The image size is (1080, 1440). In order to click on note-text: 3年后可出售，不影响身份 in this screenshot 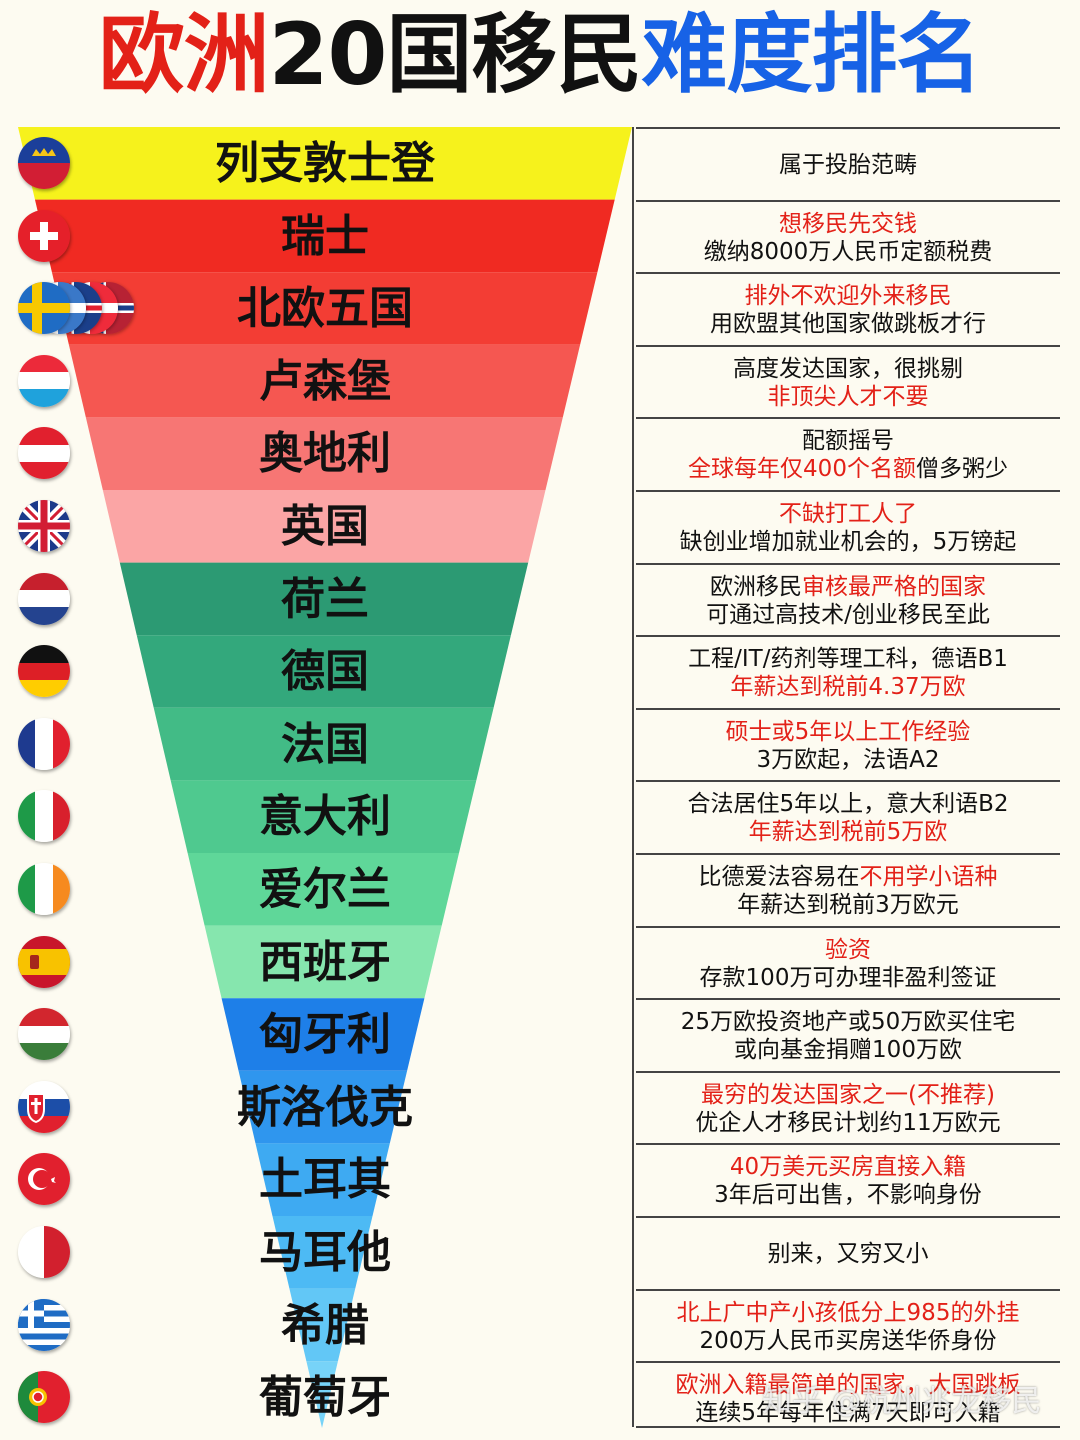, I will do `click(848, 1195)`.